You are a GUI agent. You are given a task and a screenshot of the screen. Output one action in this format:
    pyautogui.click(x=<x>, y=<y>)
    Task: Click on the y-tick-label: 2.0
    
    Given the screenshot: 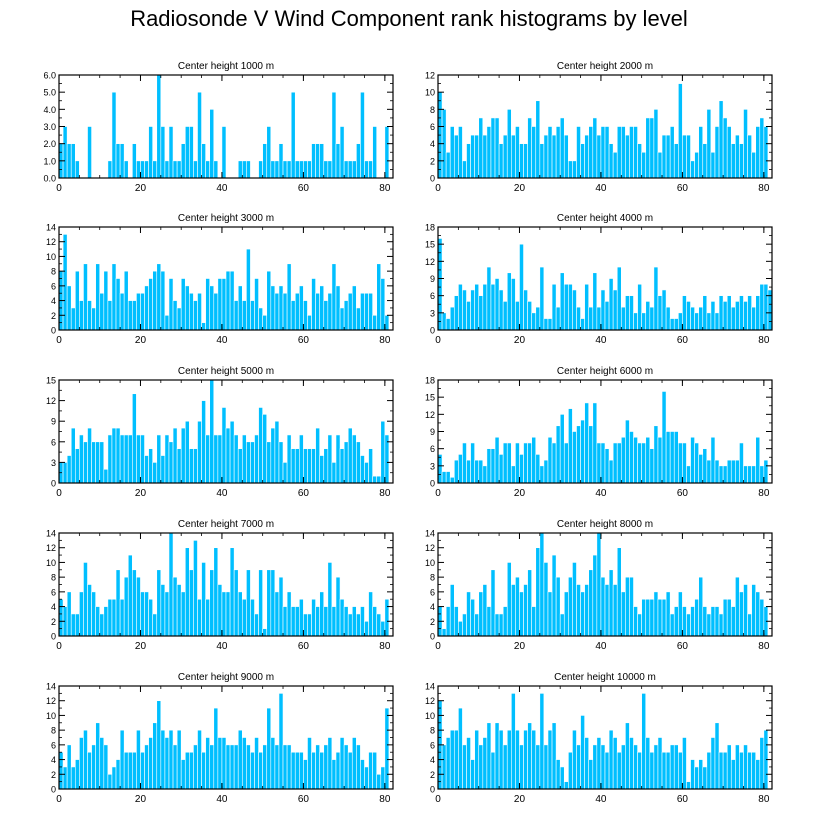 What is the action you would take?
    pyautogui.click(x=49, y=144)
    